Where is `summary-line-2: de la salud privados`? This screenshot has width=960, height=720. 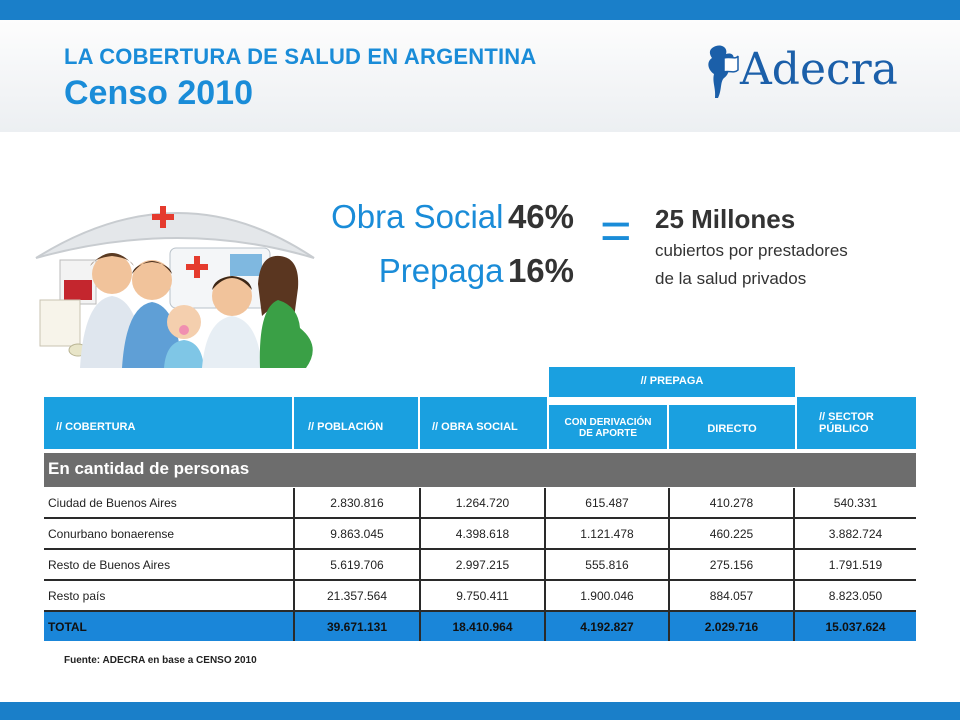
summary-line-2: de la salud privados is located at coordinates (731, 278).